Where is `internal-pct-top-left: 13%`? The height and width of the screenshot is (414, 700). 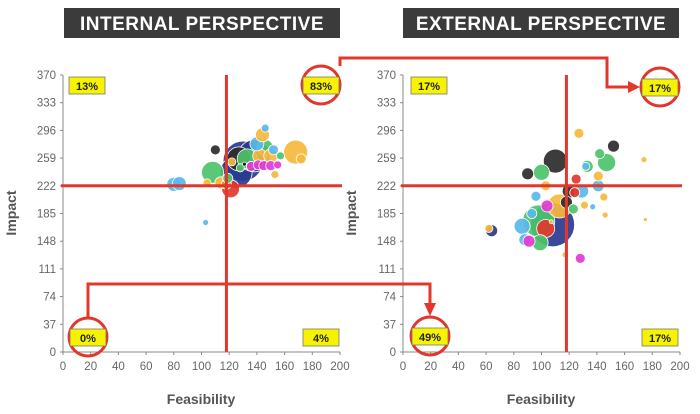 internal-pct-top-left: 13% is located at coordinates (87, 87).